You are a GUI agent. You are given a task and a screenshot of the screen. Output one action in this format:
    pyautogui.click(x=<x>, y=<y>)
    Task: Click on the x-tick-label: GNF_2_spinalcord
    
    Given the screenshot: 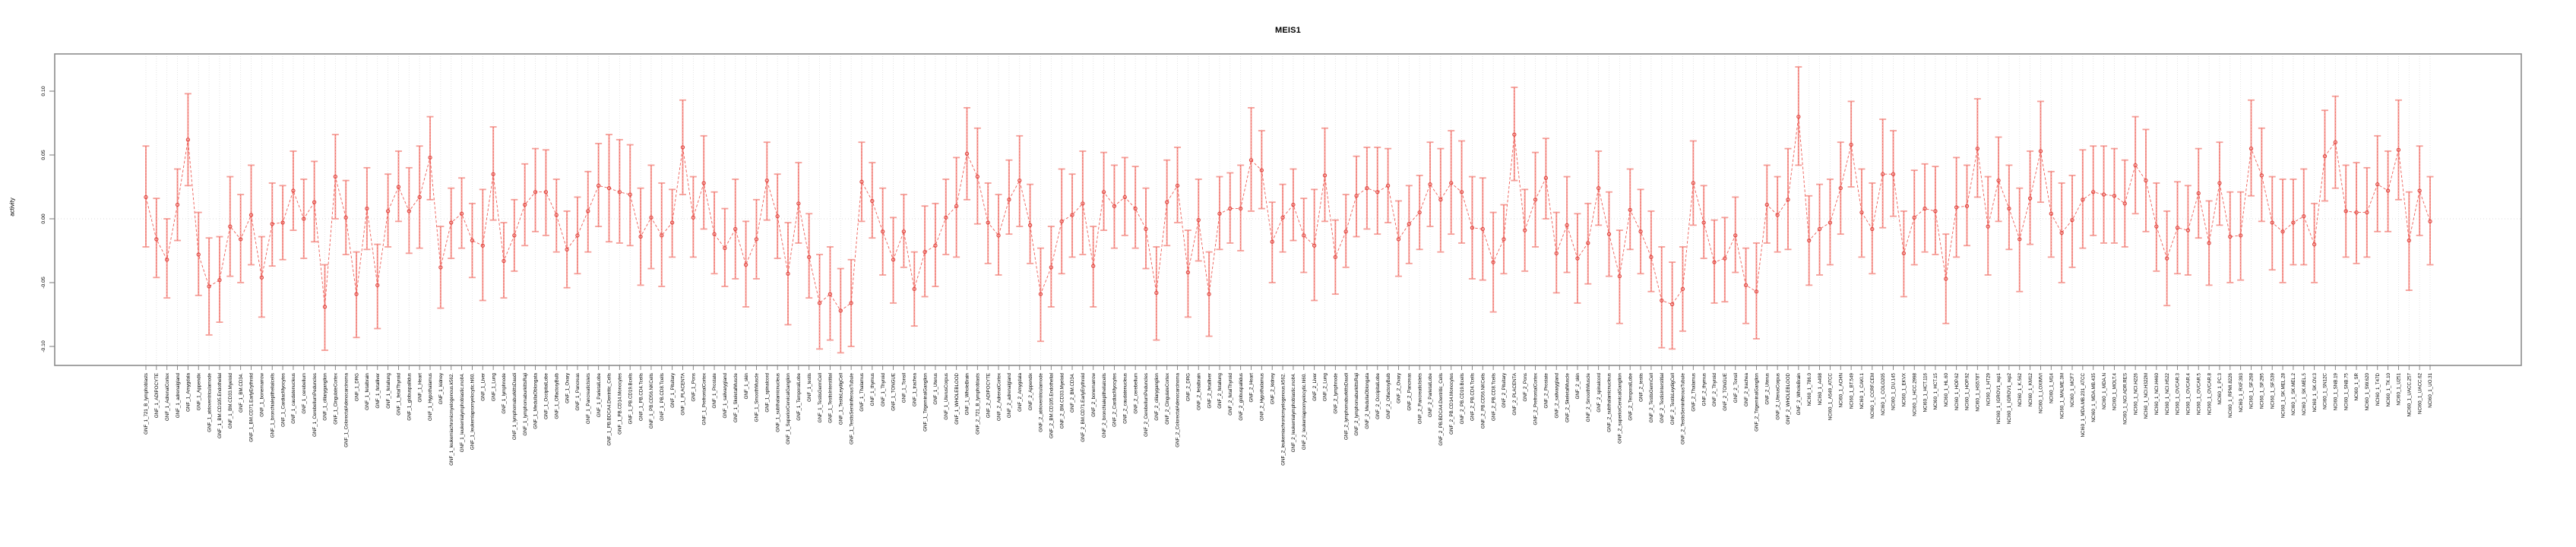 What is the action you would take?
    pyautogui.click(x=1599, y=392)
    